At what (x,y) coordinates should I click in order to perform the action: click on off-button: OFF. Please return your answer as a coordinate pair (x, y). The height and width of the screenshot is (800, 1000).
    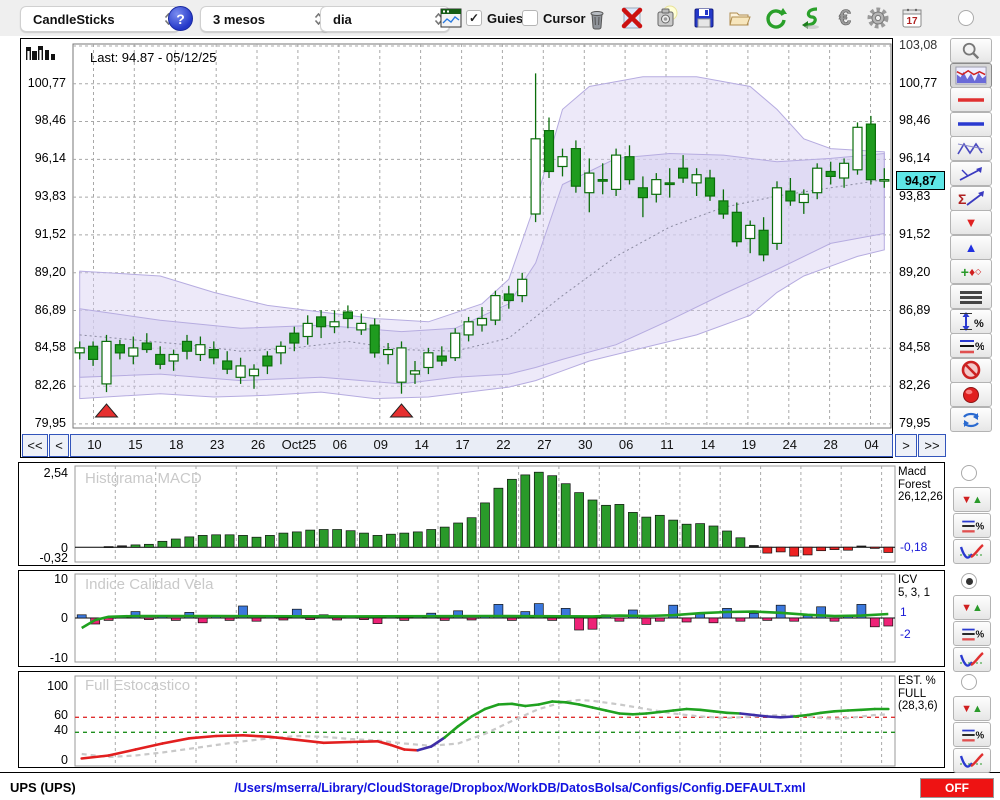
    Looking at the image, I should click on (957, 788).